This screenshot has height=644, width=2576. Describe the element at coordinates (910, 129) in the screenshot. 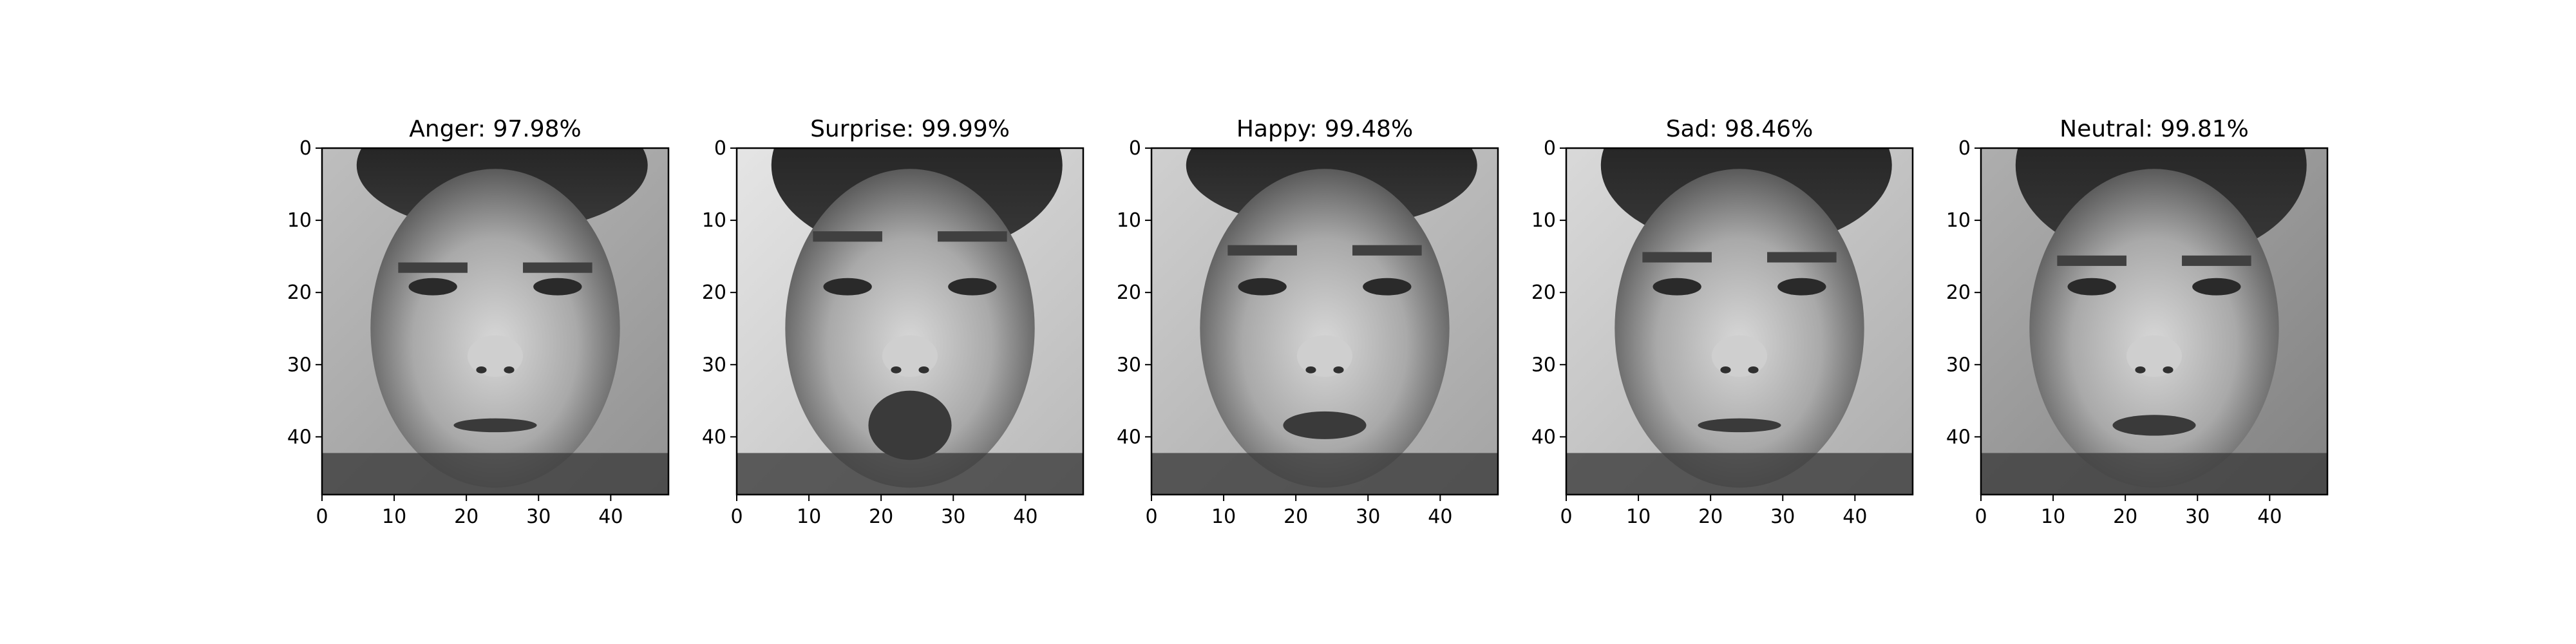

I see `panel-title: Surprise: 99.99%` at that location.